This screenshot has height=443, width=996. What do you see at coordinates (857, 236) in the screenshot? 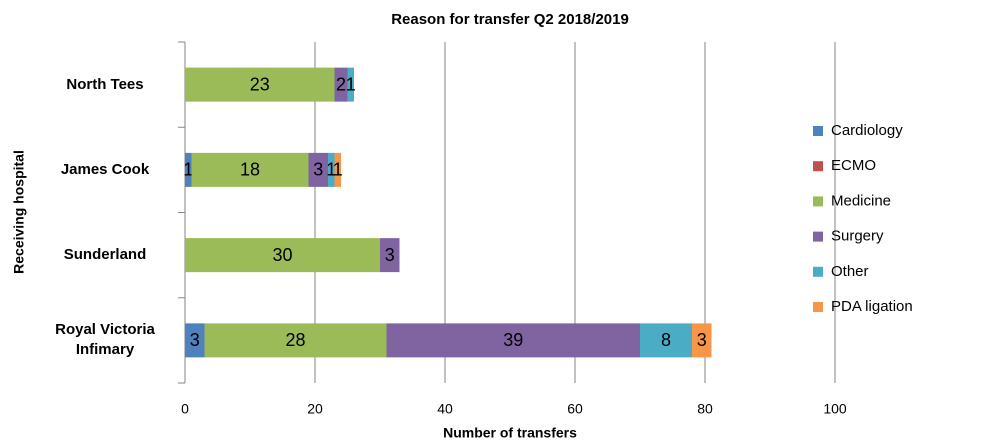
I see `legend-label: Surgery` at bounding box center [857, 236].